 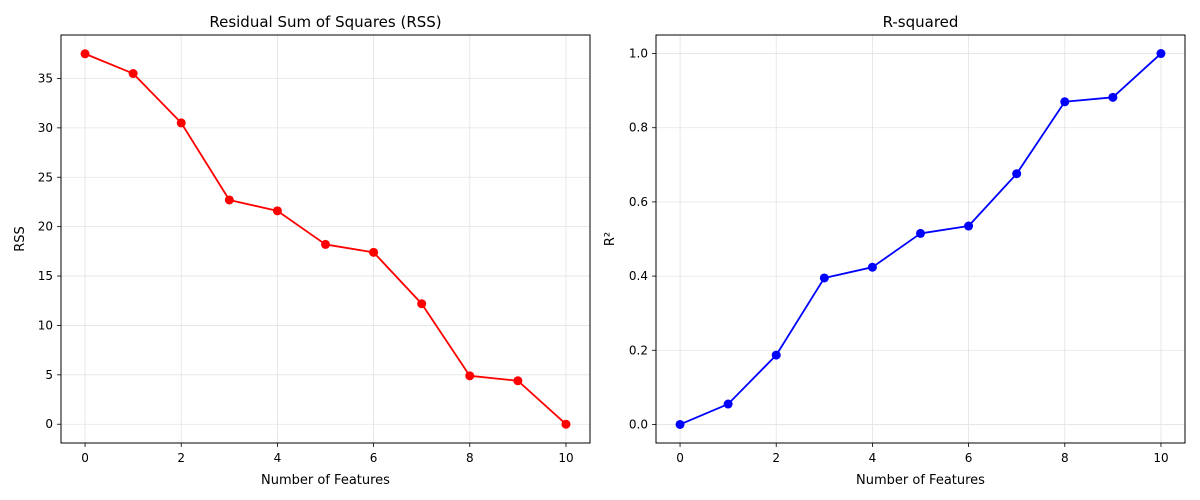 I want to click on r-squared-x-tick-label: 10, so click(x=1160, y=458).